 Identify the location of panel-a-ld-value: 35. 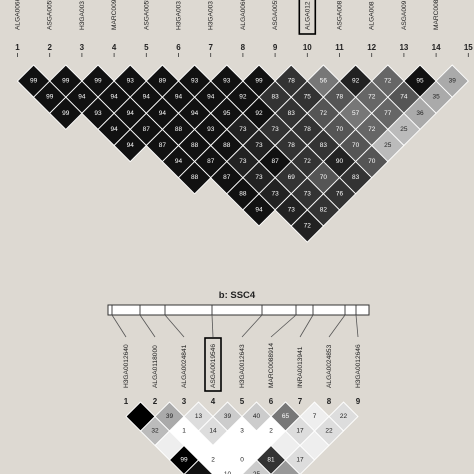
(436, 97).